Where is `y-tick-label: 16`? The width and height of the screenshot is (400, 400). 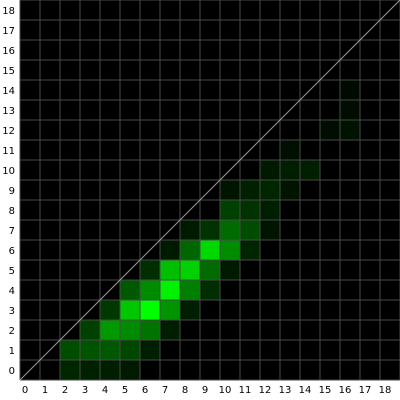
y-tick-label: 16 is located at coordinates (8, 51).